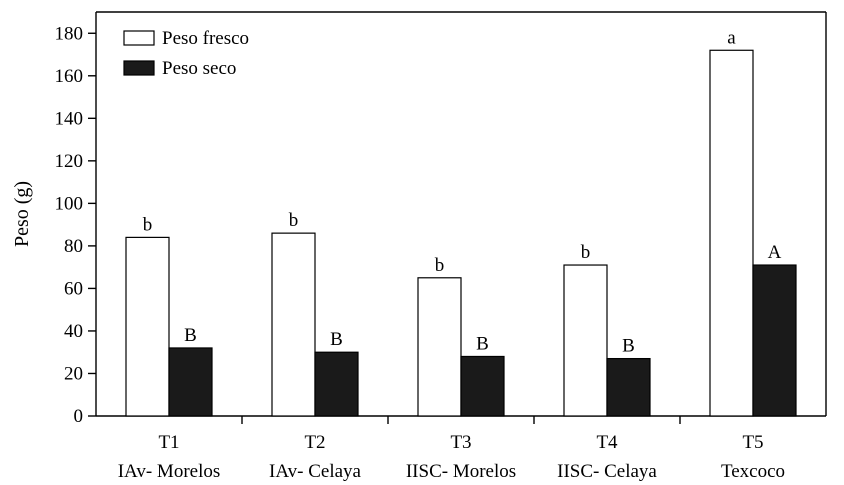 Image resolution: width=844 pixels, height=485 pixels. What do you see at coordinates (461, 471) in the screenshot?
I see `category-name-t3: IISC- Morelos` at bounding box center [461, 471].